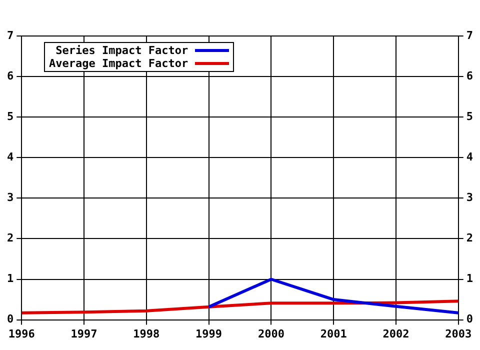  Describe the element at coordinates (146, 333) in the screenshot. I see `x-tick-label: 1998` at that location.